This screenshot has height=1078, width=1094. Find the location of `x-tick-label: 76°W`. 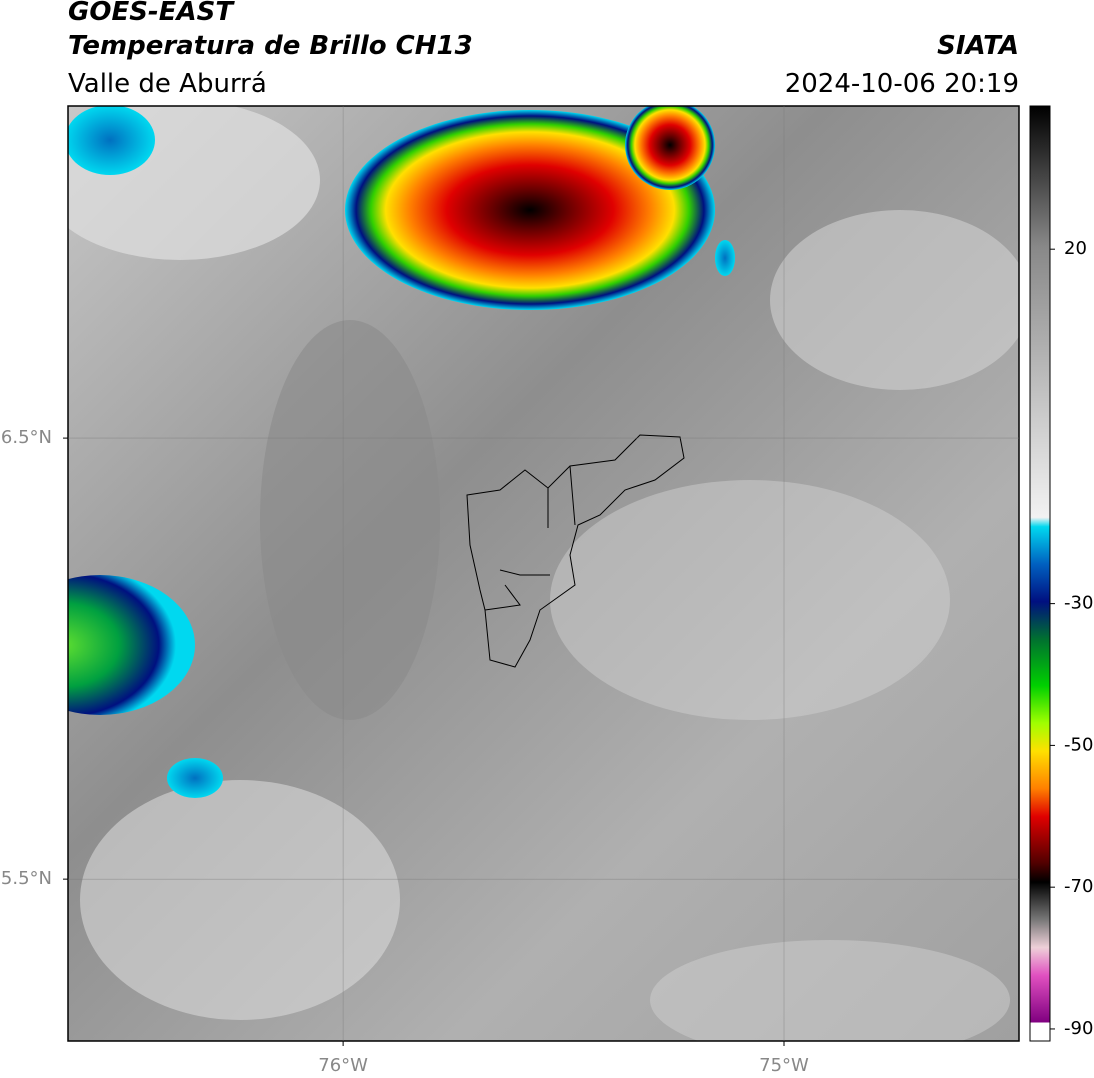

x-tick-label: 76°W is located at coordinates (343, 1065).